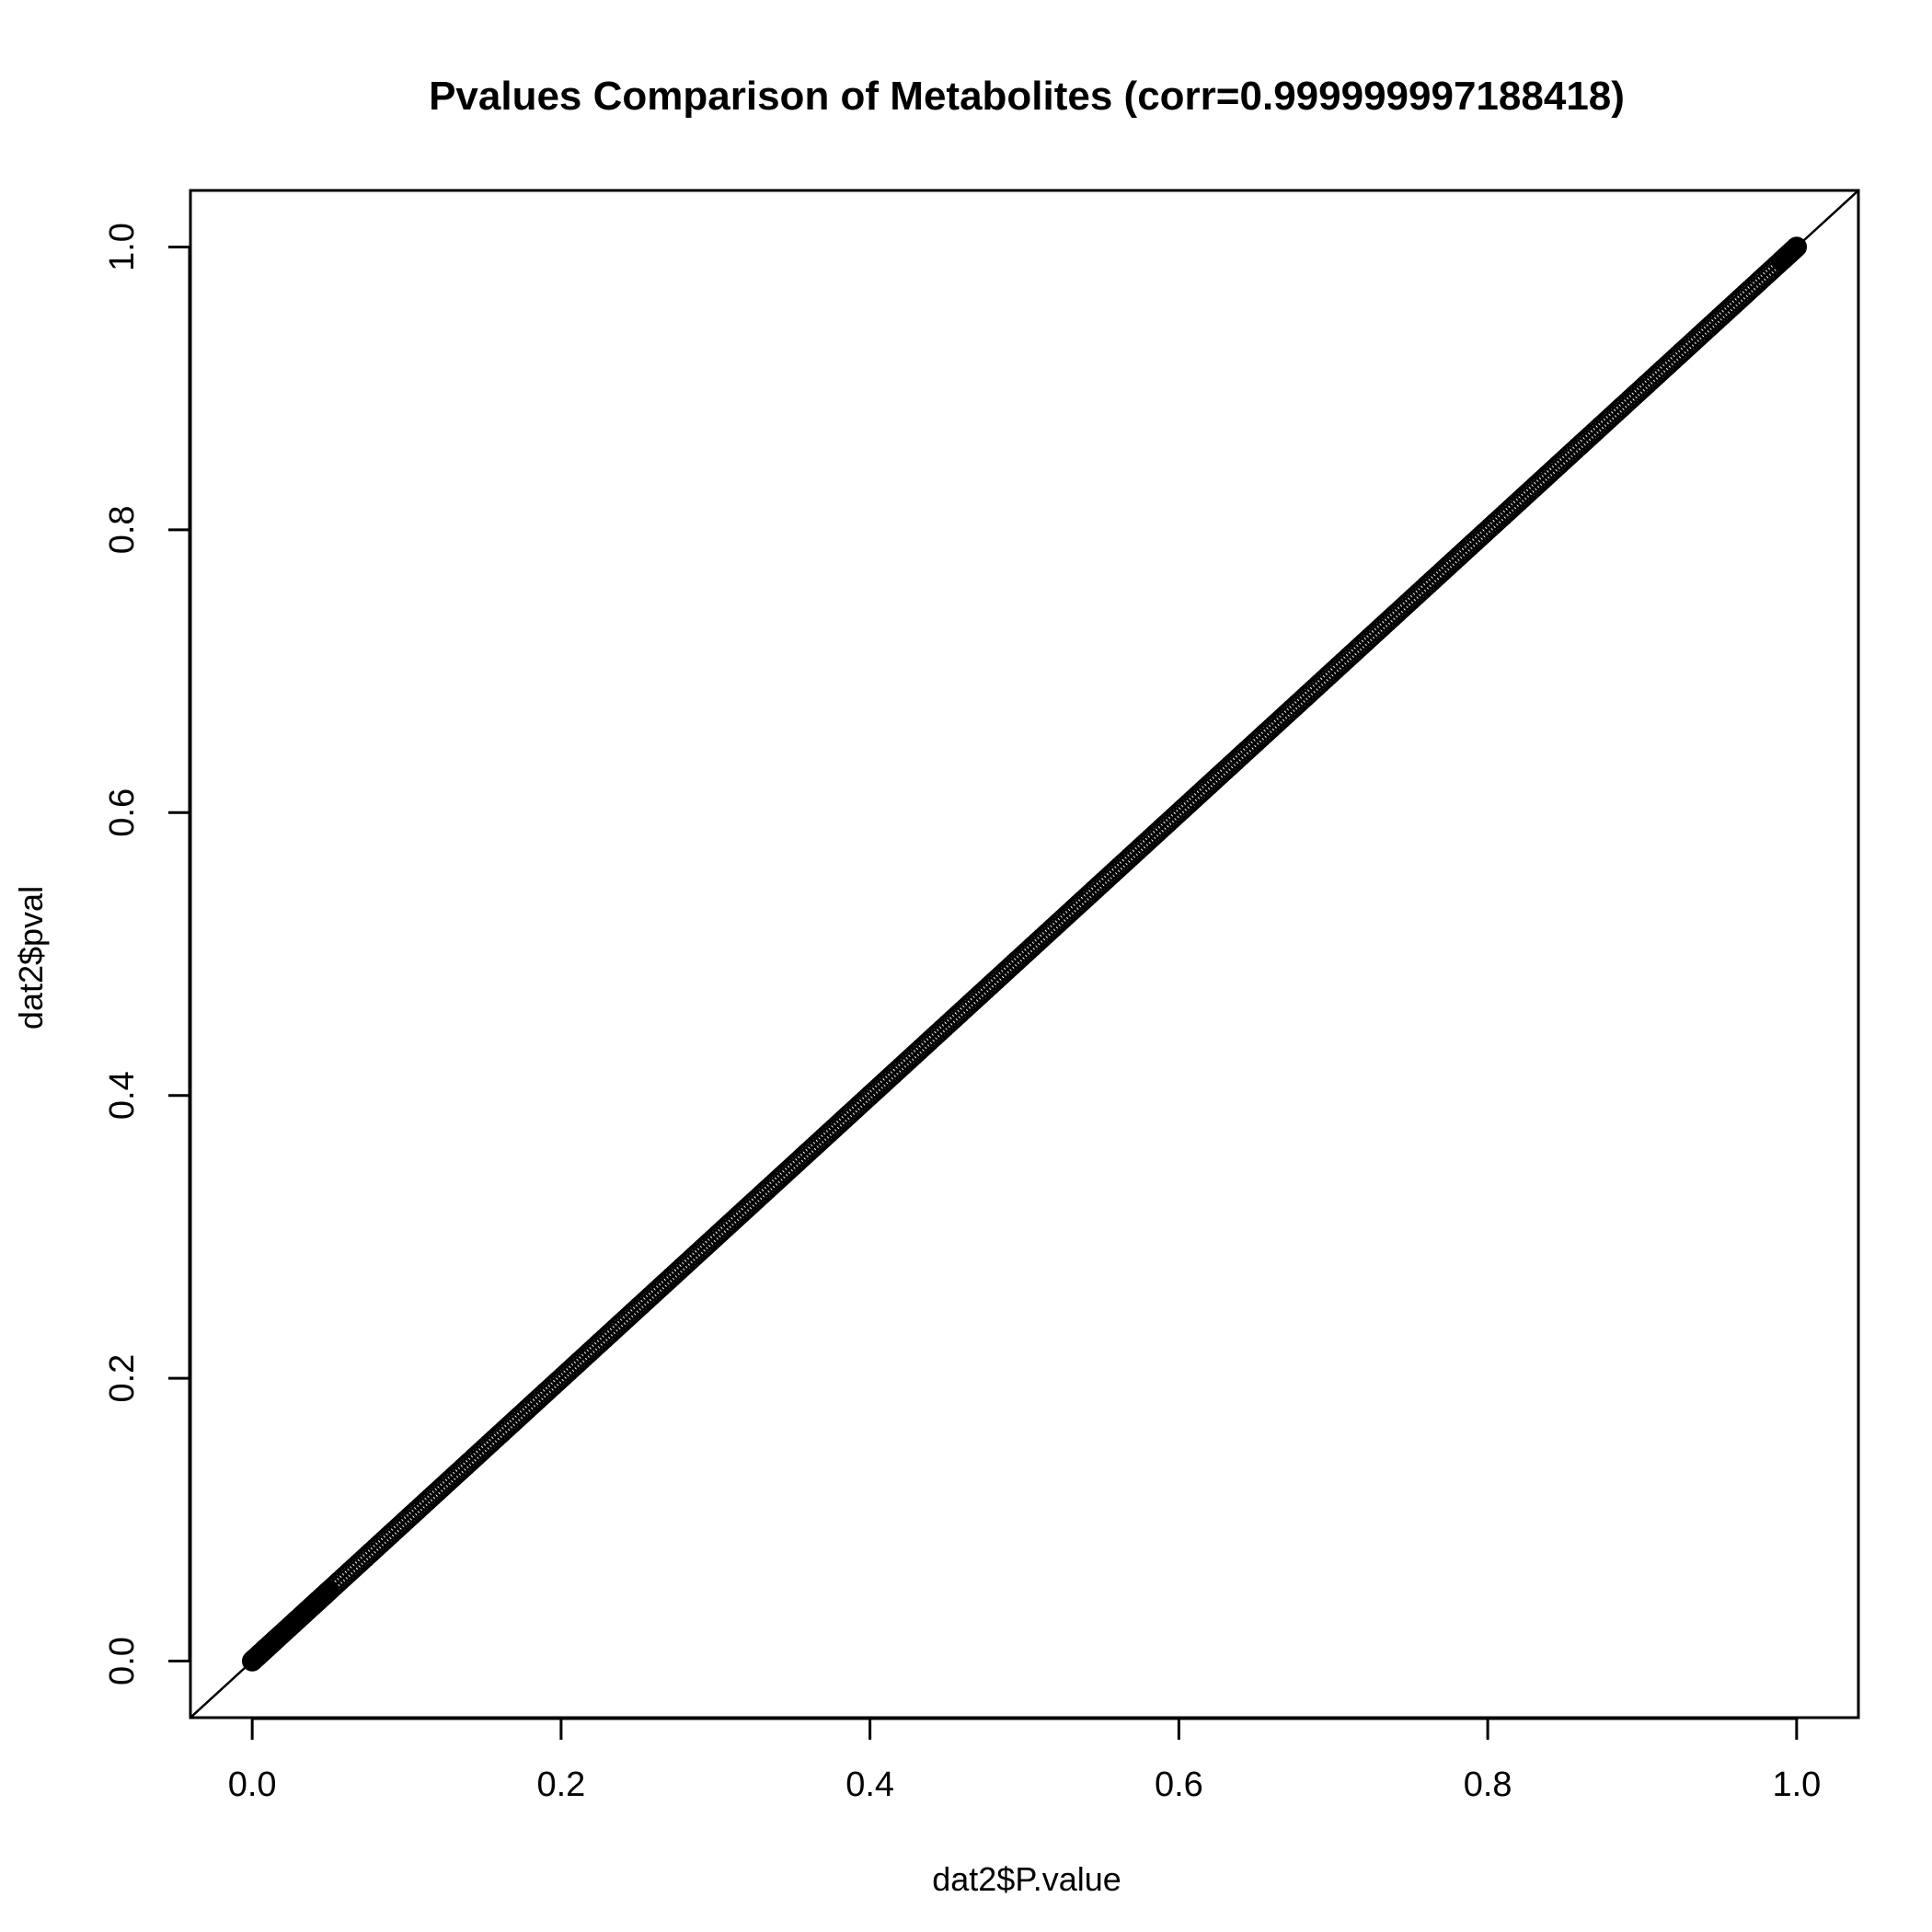 The height and width of the screenshot is (1932, 1932). What do you see at coordinates (869, 1784) in the screenshot?
I see `x-tick-label: 0.4` at bounding box center [869, 1784].